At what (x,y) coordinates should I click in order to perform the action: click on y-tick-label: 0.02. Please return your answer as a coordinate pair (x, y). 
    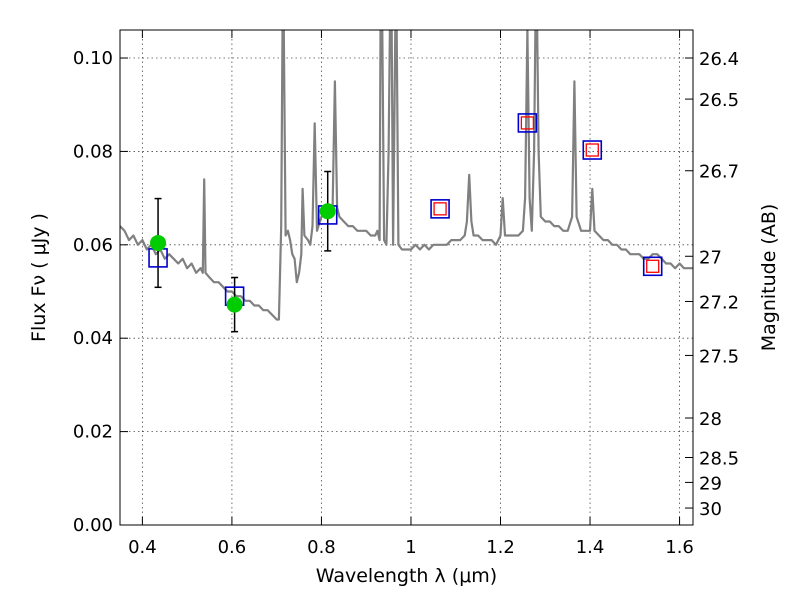
    Looking at the image, I should click on (93, 432).